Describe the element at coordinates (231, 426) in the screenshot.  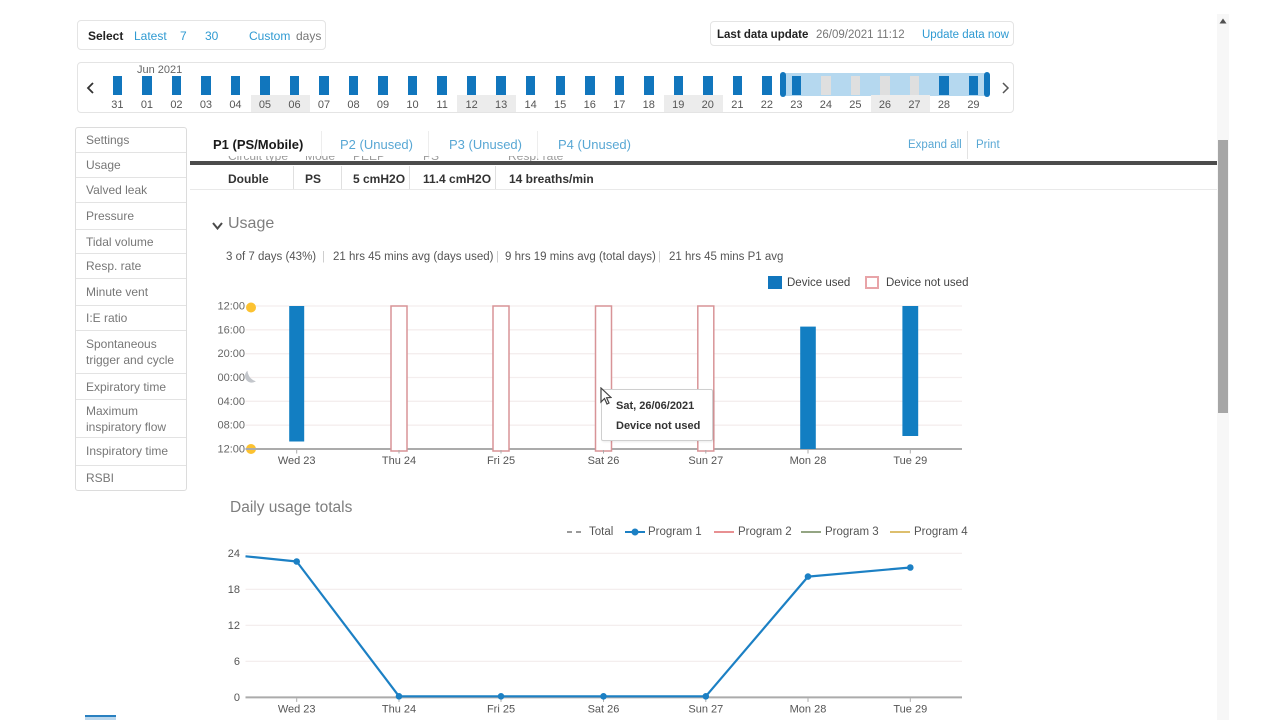
I see `svg-text: 08:00` at that location.